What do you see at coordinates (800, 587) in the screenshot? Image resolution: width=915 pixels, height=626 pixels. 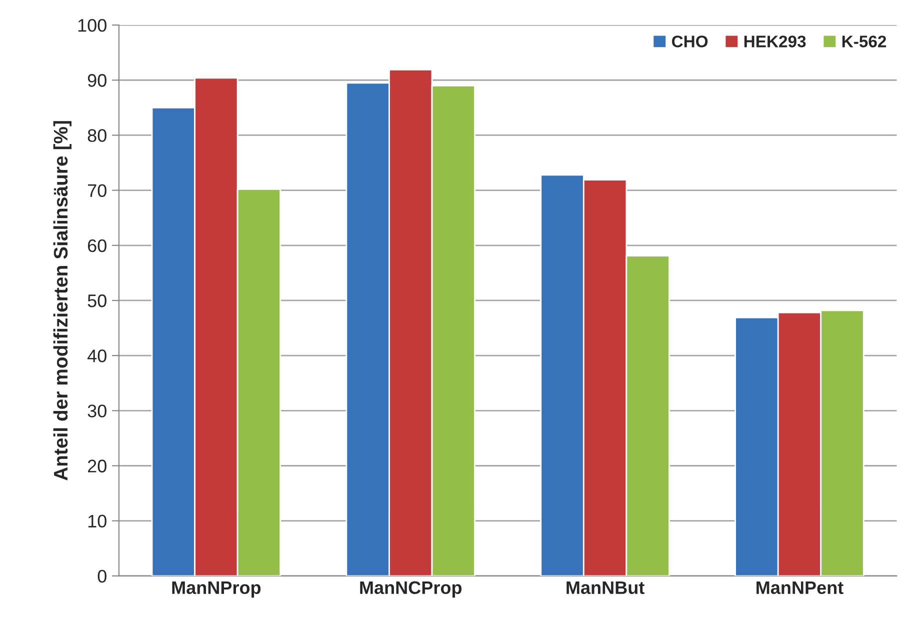 I see `x-tick-label: ManNPent` at bounding box center [800, 587].